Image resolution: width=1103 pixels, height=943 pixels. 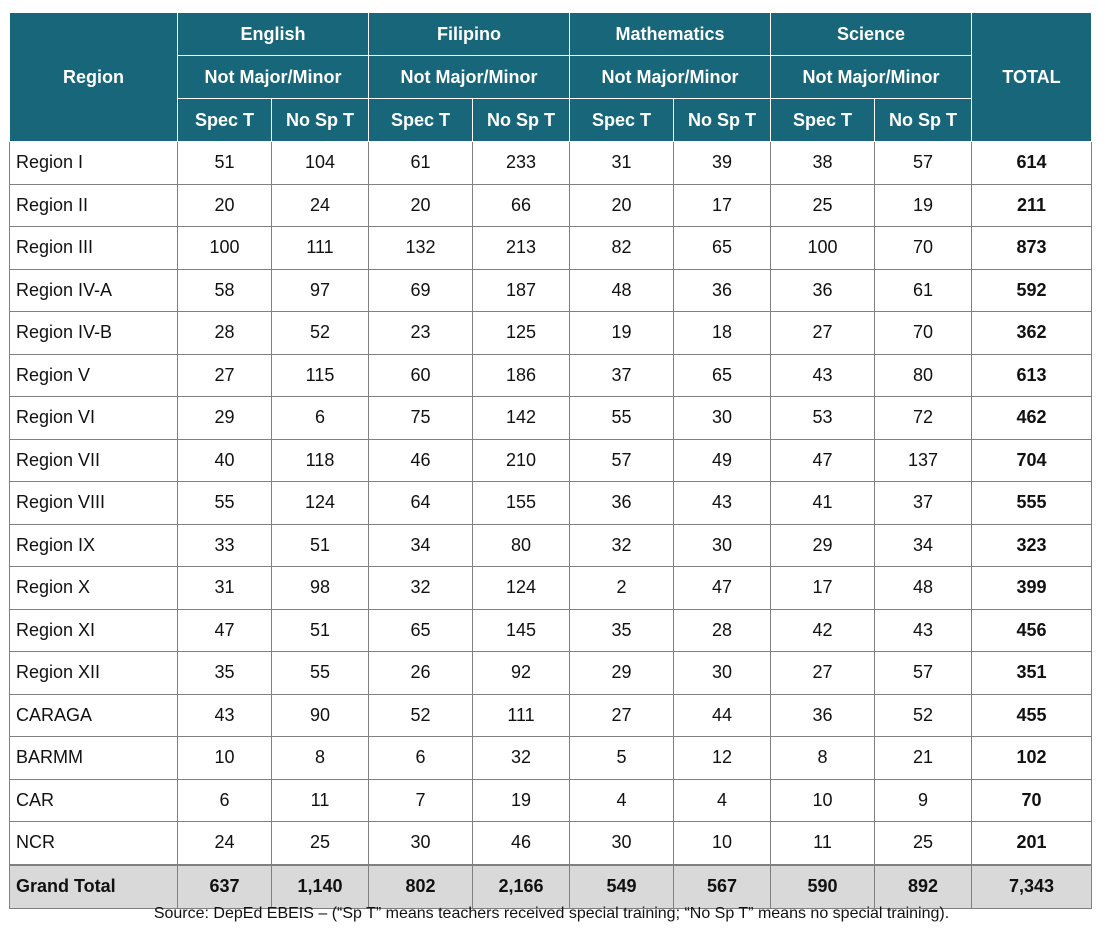 I want to click on value-cell: 58, so click(x=224, y=290).